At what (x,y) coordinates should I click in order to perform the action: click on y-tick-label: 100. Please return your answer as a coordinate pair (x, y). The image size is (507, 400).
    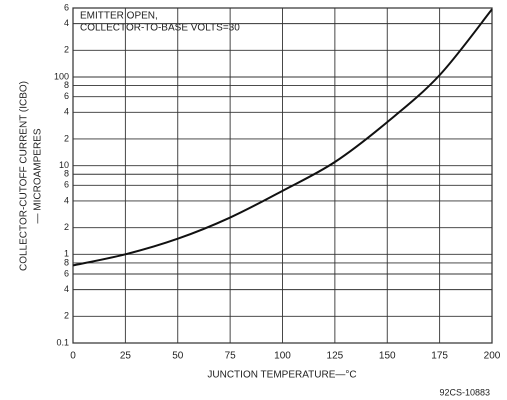
    Looking at the image, I should click on (61, 76).